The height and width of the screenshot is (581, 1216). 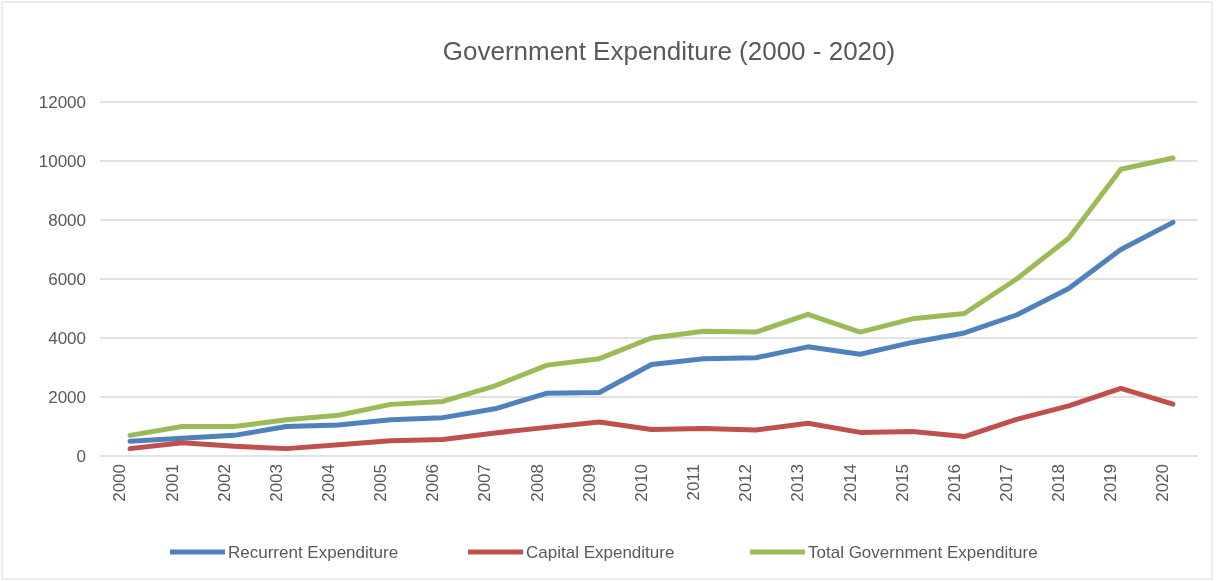 What do you see at coordinates (62, 102) in the screenshot?
I see `y-tick-label: 12000` at bounding box center [62, 102].